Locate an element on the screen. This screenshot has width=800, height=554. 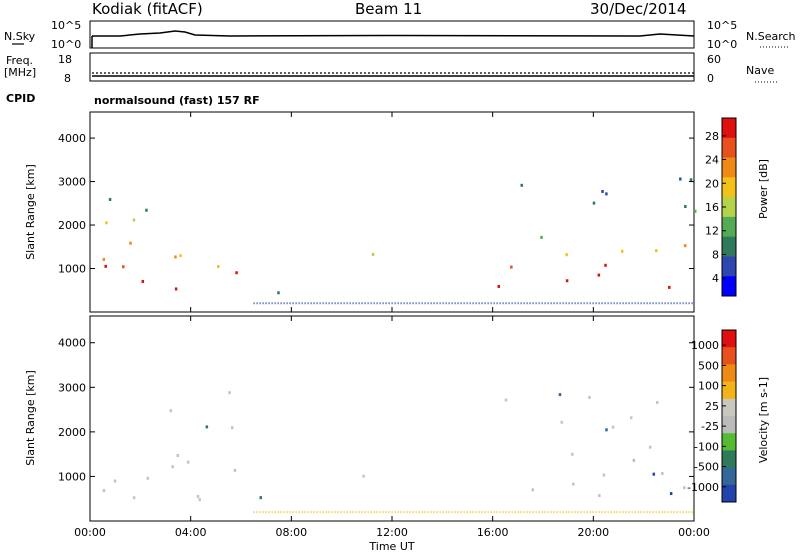
power-colorbar: 28 24 20 16 12 8 4 is located at coordinates (721, 207).